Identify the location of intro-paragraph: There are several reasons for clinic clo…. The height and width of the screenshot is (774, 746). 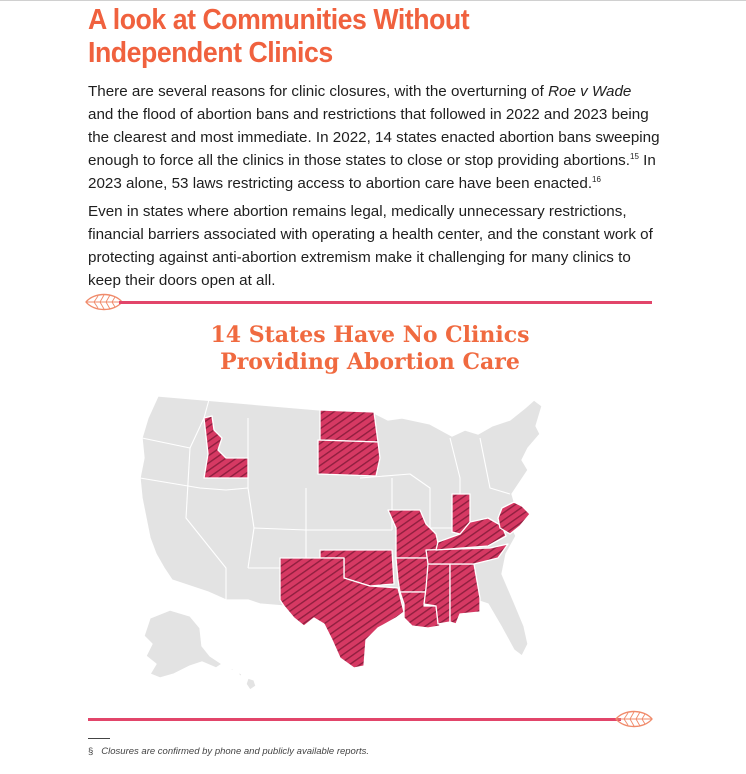
(374, 137).